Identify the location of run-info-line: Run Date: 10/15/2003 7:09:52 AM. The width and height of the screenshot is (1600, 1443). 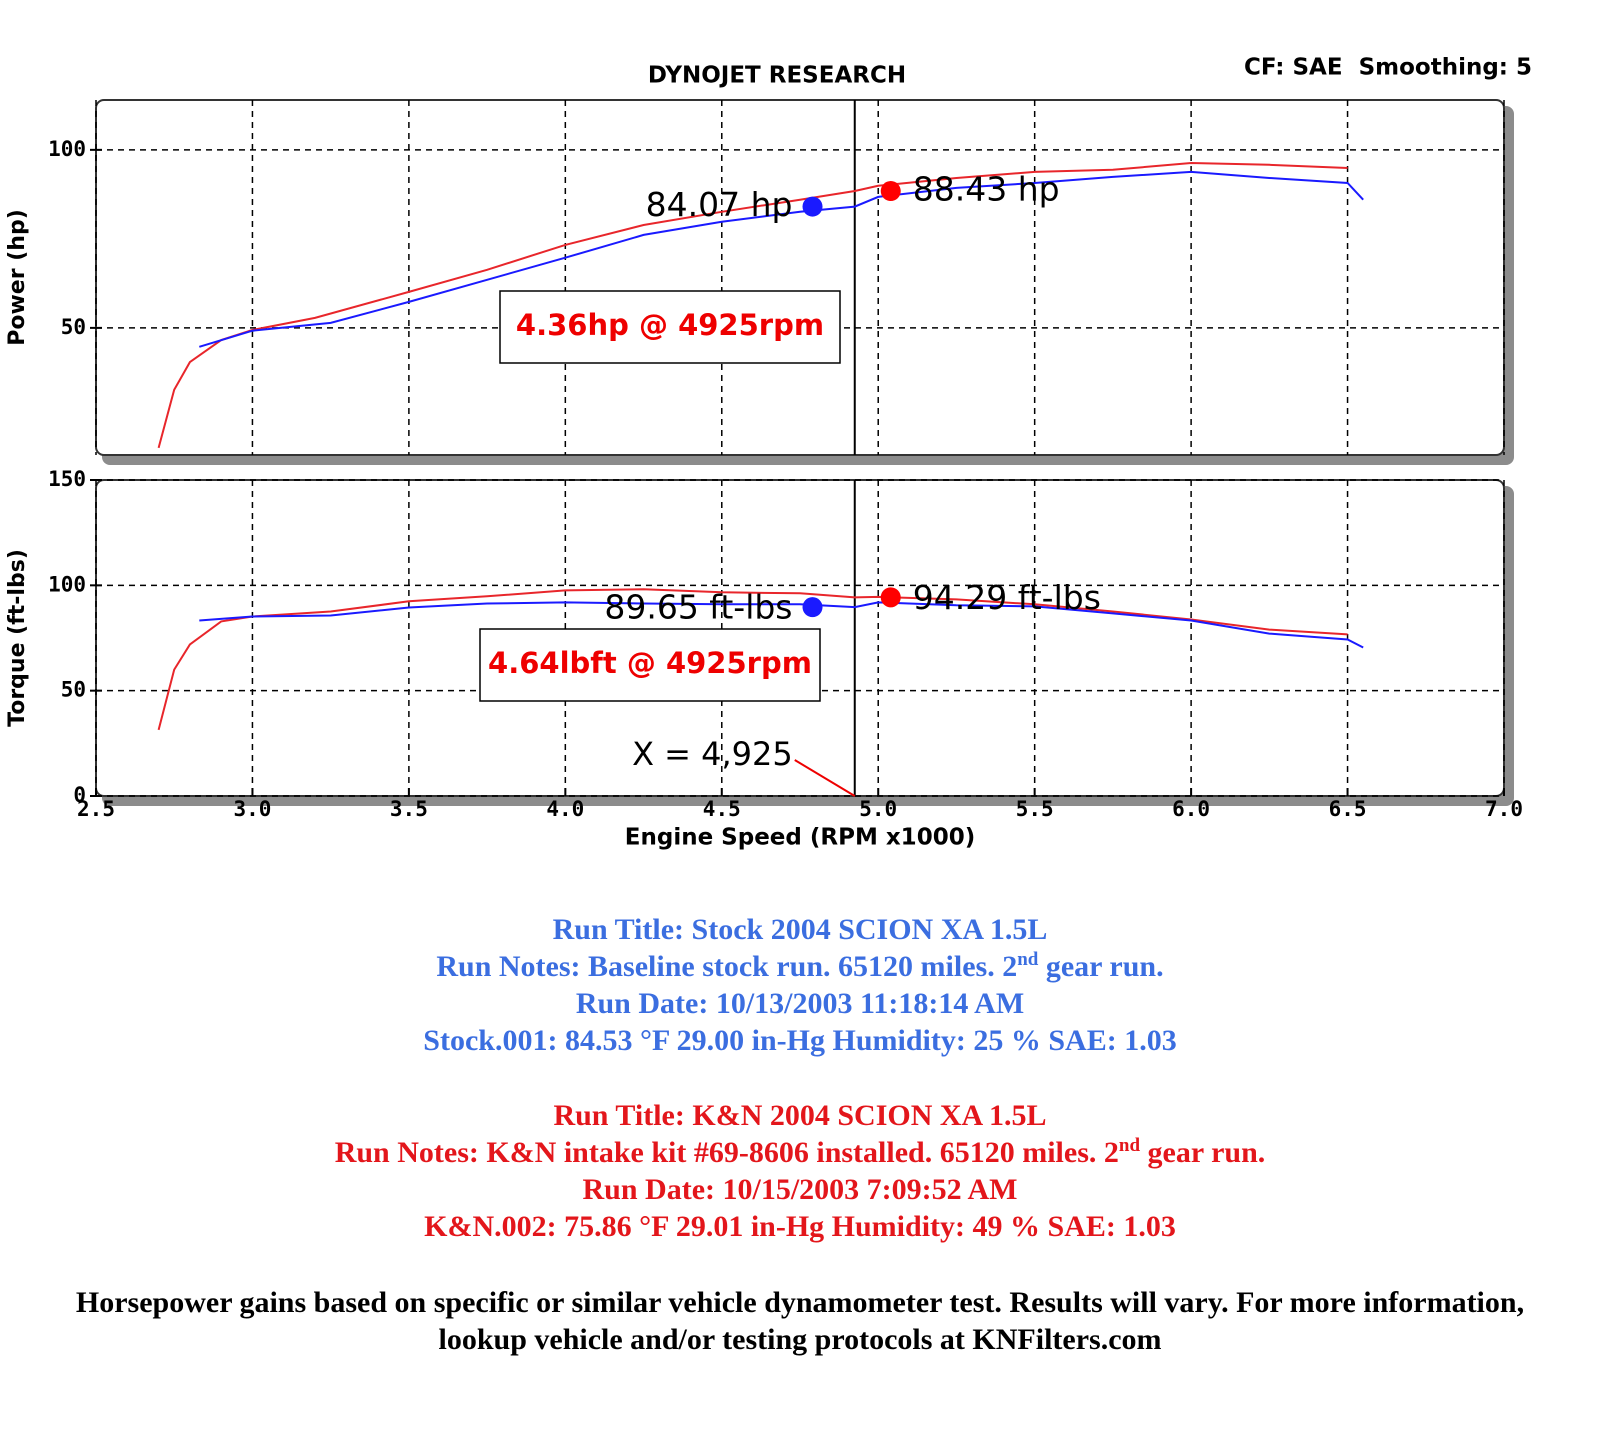
(800, 1189).